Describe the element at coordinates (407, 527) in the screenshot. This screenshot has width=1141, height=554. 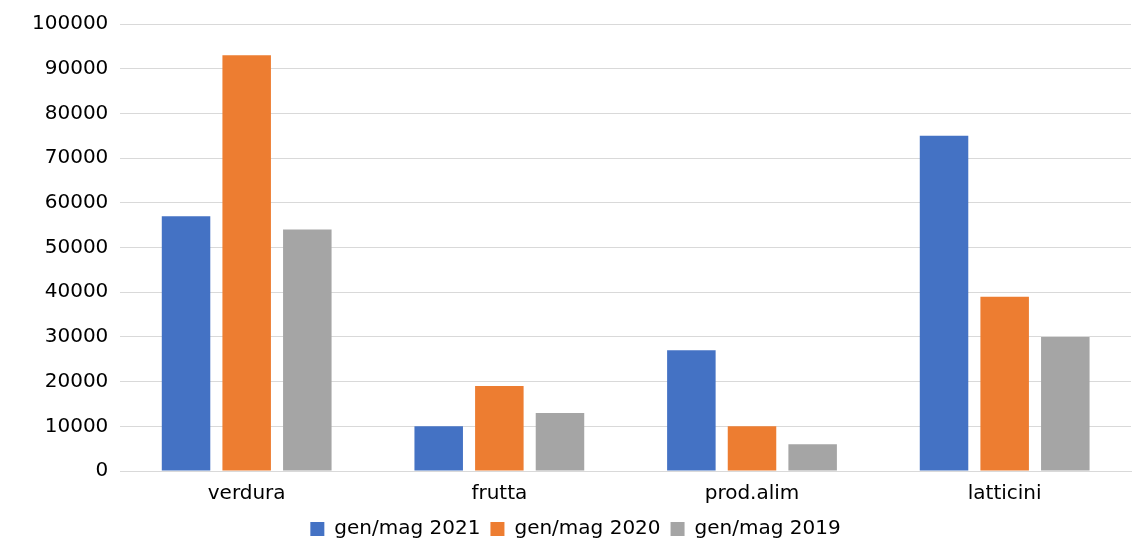
I see `legend-label: gen/mag 2021` at that location.